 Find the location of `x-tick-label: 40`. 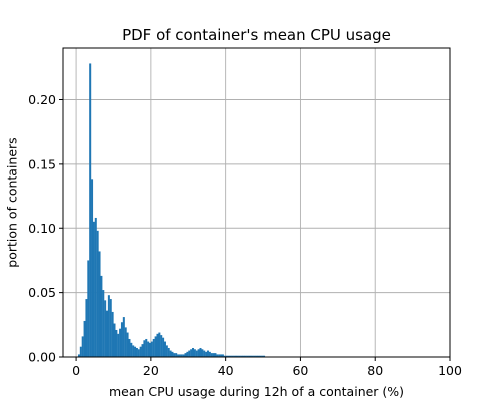

x-tick-label: 40 is located at coordinates (226, 370).